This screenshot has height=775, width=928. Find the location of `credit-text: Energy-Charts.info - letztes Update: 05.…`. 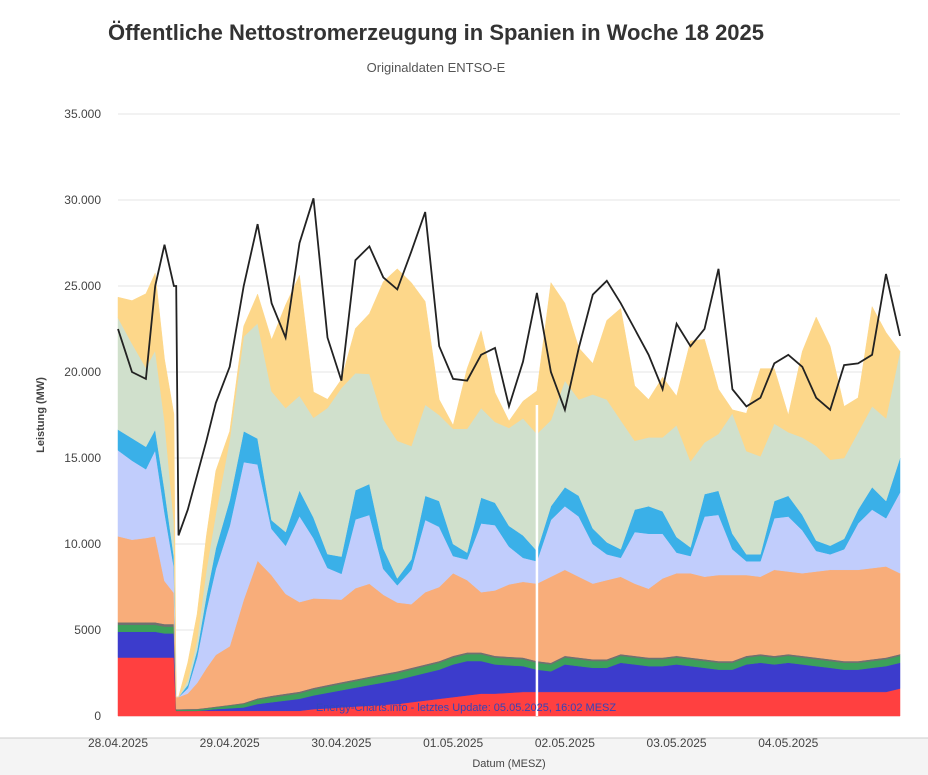

credit-text: Energy-Charts.info - letztes Update: 05.… is located at coordinates (466, 708).